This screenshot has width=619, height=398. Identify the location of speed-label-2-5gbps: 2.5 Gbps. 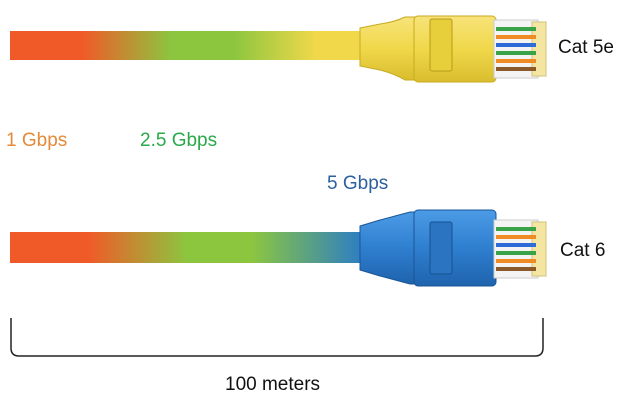
(179, 140).